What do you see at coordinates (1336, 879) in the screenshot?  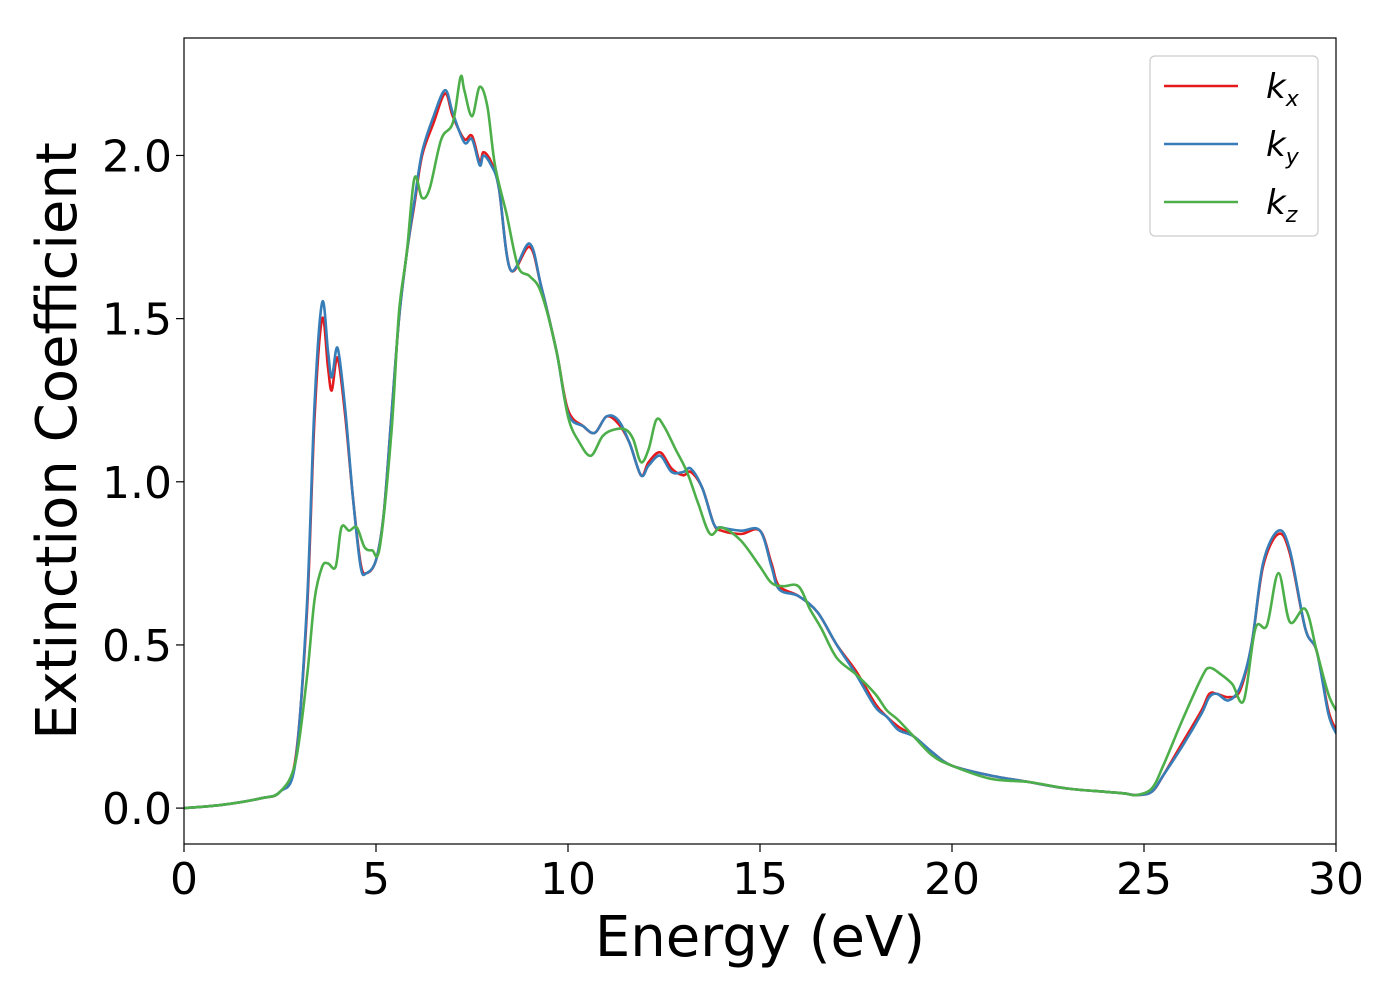 I see `x-tick-label: 30` at bounding box center [1336, 879].